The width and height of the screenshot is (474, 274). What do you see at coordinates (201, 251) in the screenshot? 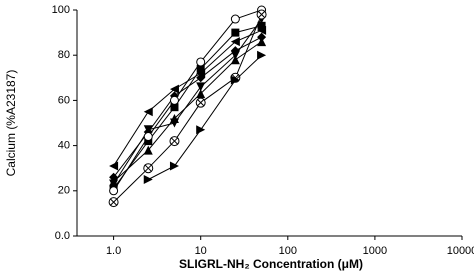
I see `x-tick-label: 10` at bounding box center [201, 251].